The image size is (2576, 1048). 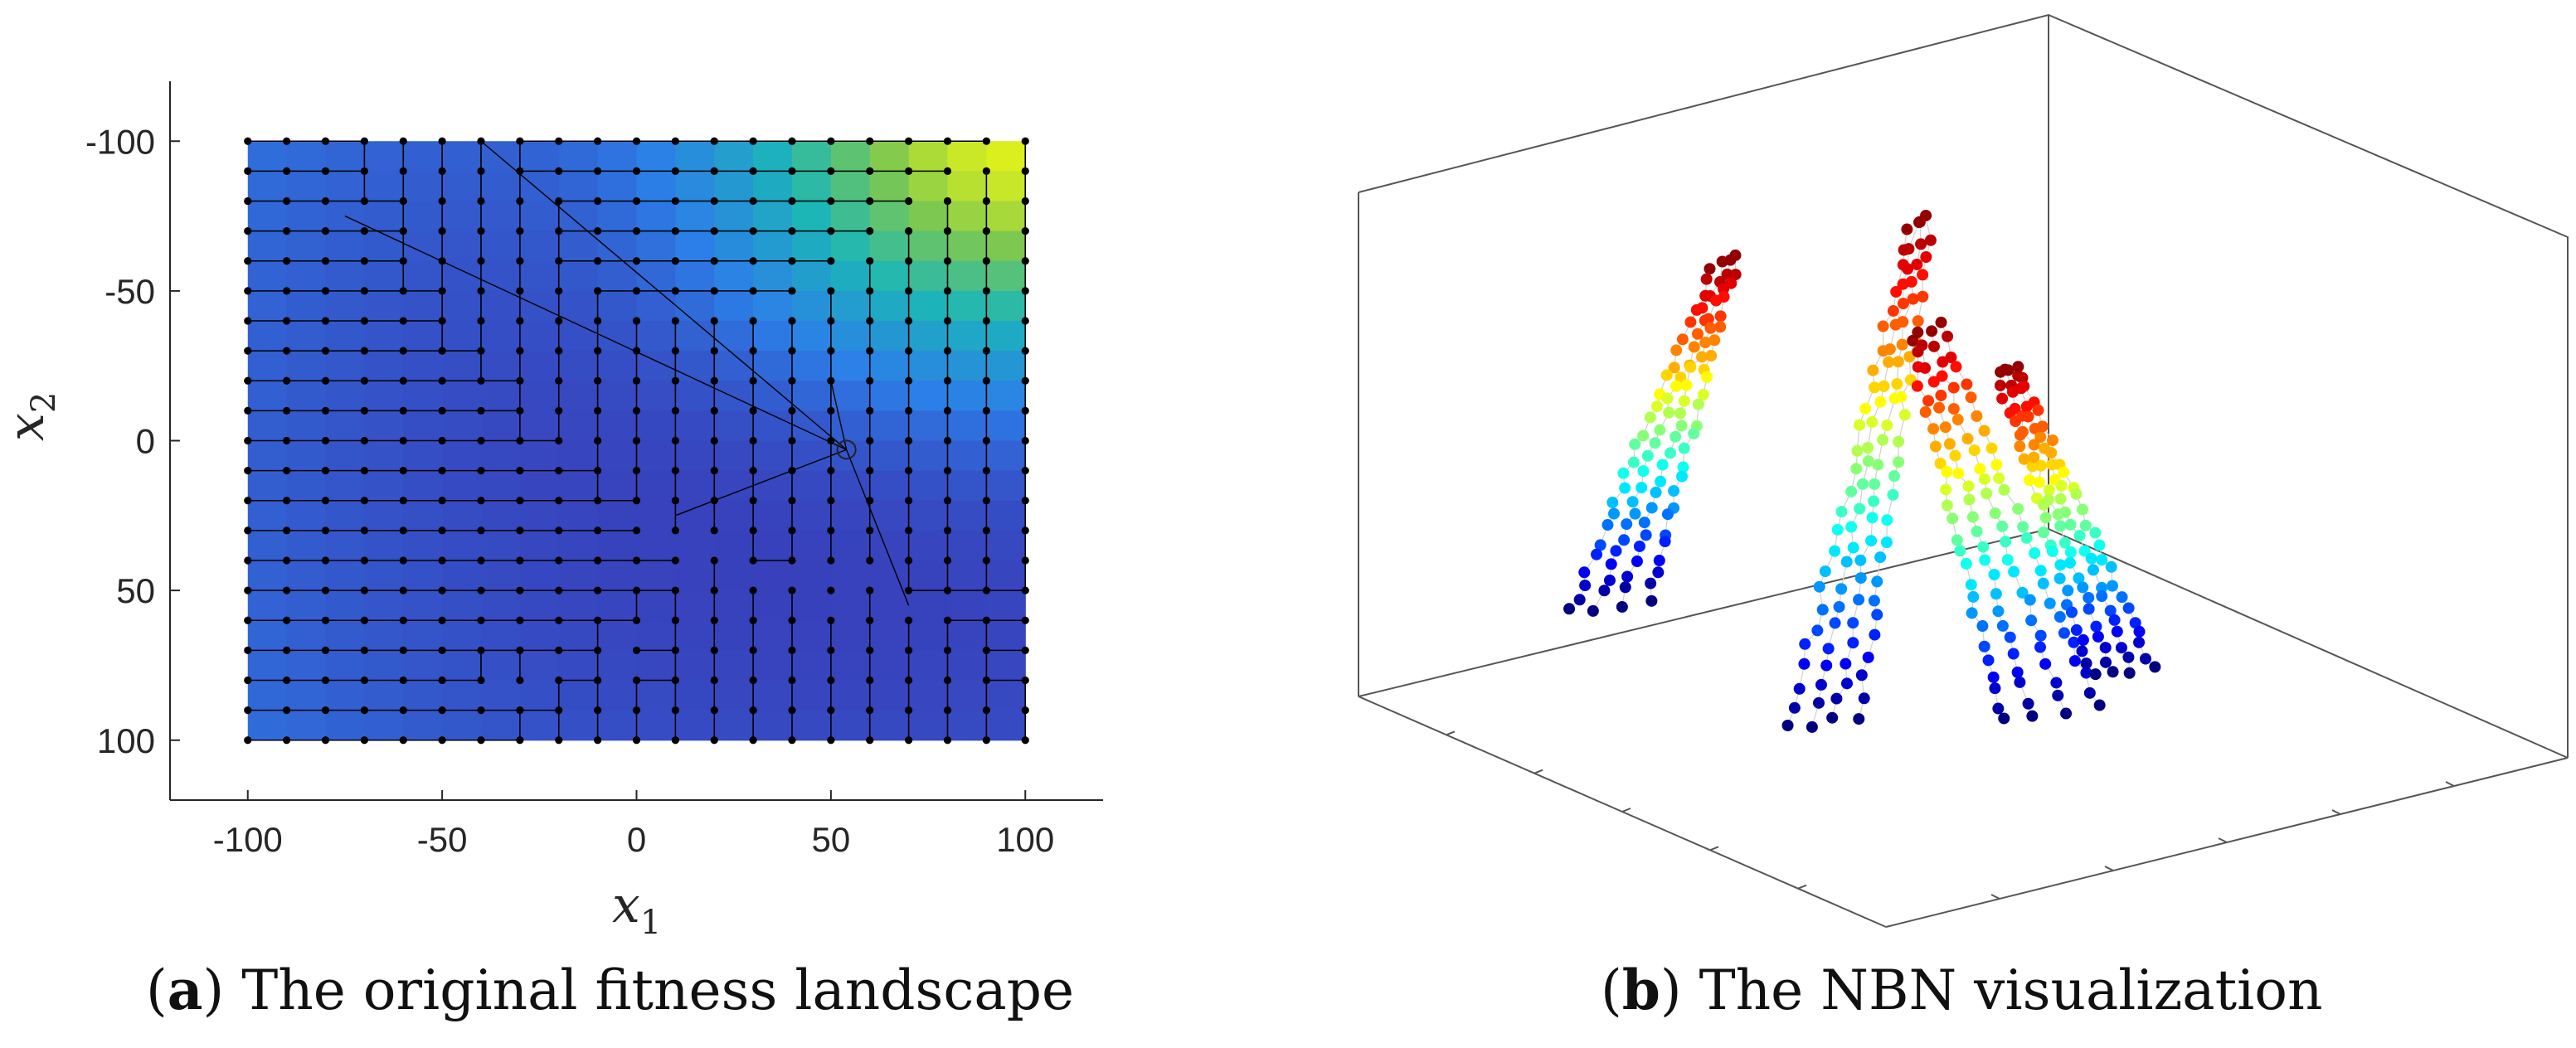 What do you see at coordinates (1951, 815) in the screenshot?
I see `floor-ticks` at bounding box center [1951, 815].